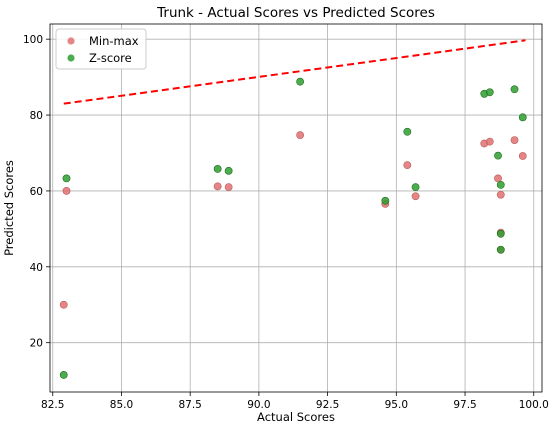 Image resolution: width=550 pixels, height=427 pixels. I want to click on legend: Min-max Z-score, so click(101, 49).